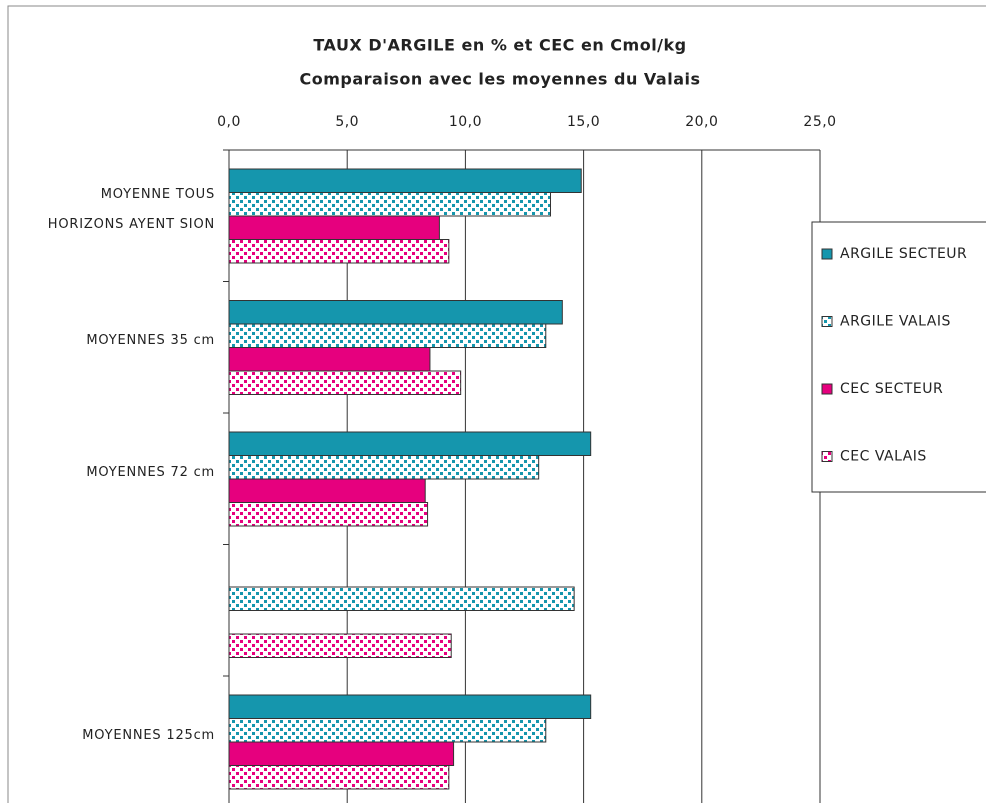 This screenshot has height=803, width=986. Describe the element at coordinates (898, 357) in the screenshot. I see `legend-box` at that location.